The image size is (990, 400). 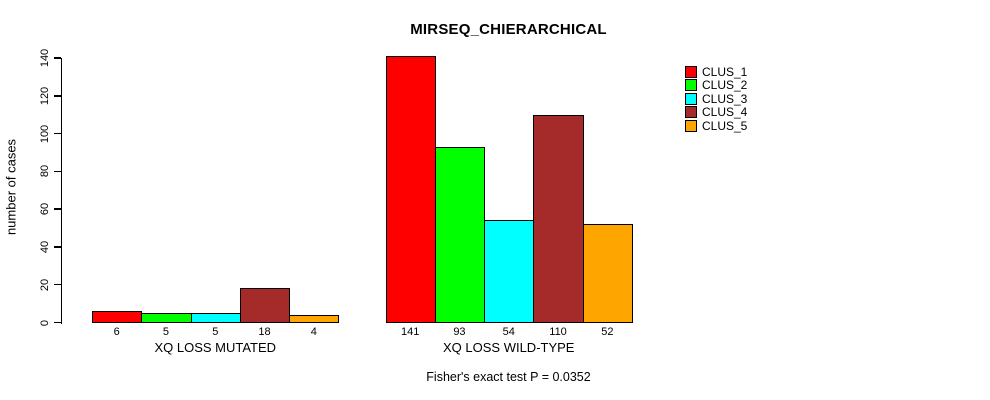 What do you see at coordinates (215, 347) in the screenshot?
I see `x-category-label: XQ LOSS MUTATED` at bounding box center [215, 347].